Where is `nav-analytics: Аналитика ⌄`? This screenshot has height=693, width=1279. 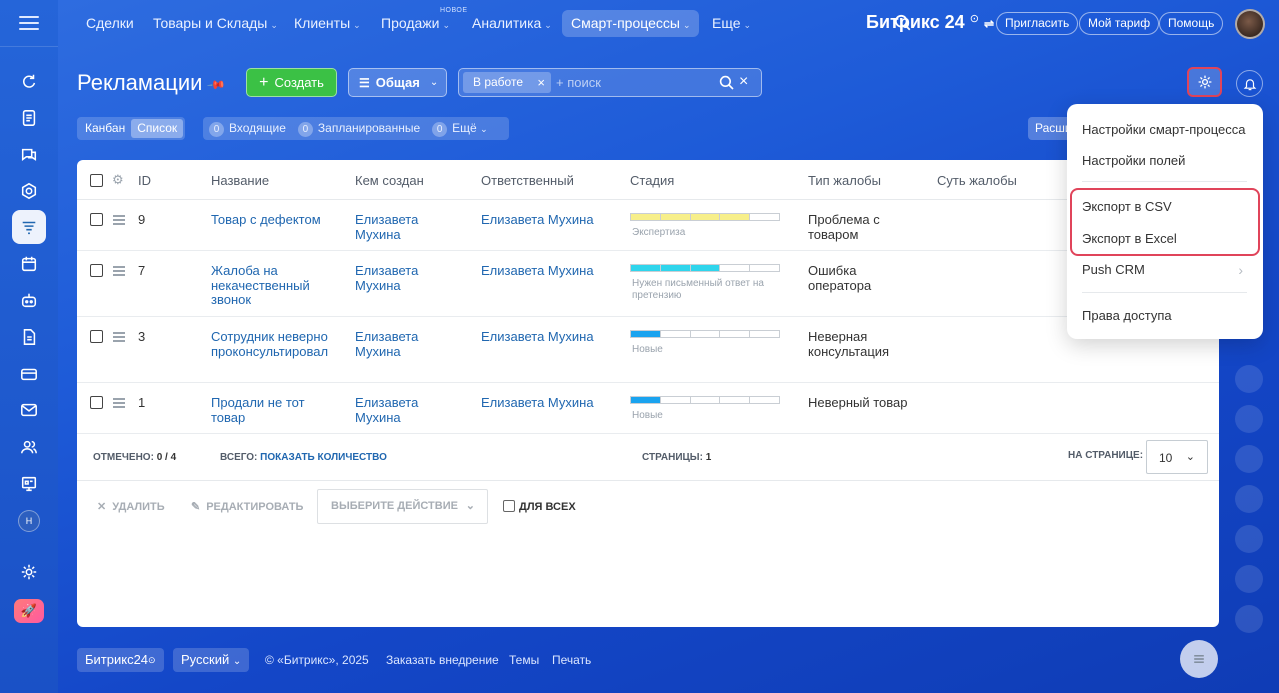 nav-analytics: Аналитика ⌄ is located at coordinates (512, 23).